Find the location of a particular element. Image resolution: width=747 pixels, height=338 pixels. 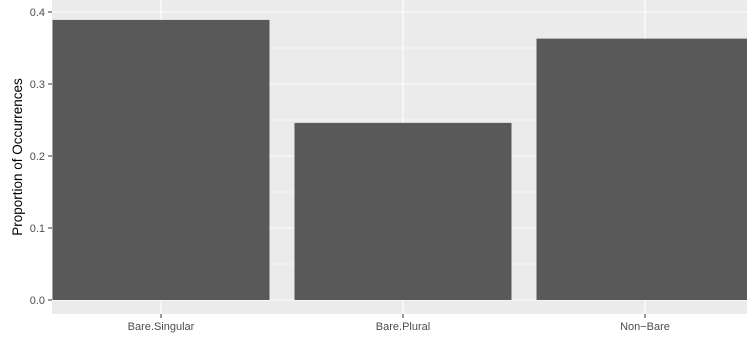

y-axis: 0.0 0.1 0.2 0.3 0.4 is located at coordinates (41, 157).